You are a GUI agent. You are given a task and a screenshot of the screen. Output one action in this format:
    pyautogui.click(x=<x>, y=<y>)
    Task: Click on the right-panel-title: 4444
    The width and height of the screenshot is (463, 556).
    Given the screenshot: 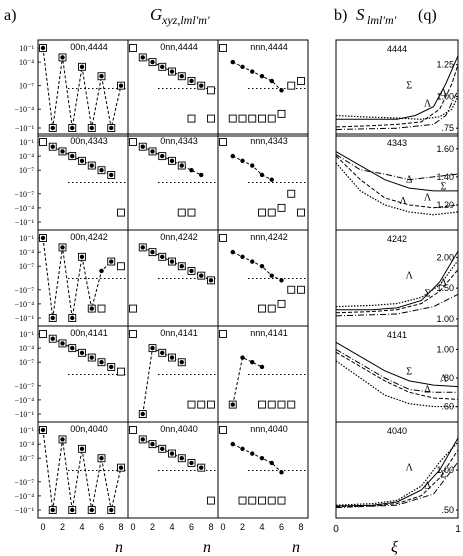 What is the action you would take?
    pyautogui.click(x=397, y=49)
    